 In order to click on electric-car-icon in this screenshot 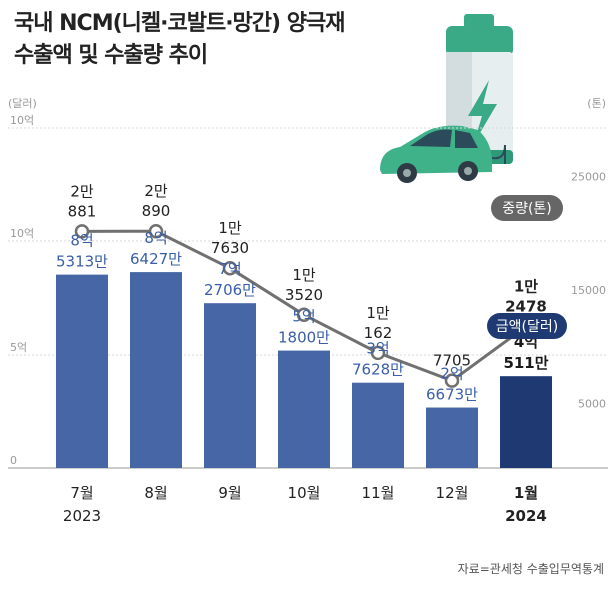, I will do `click(443, 154)`.